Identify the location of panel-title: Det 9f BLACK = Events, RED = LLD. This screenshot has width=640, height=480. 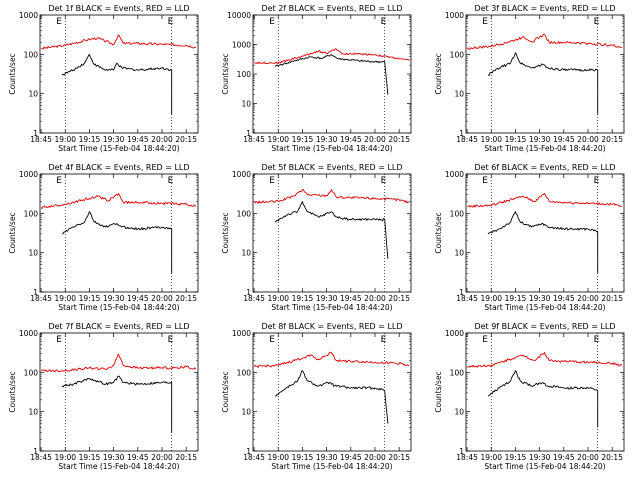
(544, 326).